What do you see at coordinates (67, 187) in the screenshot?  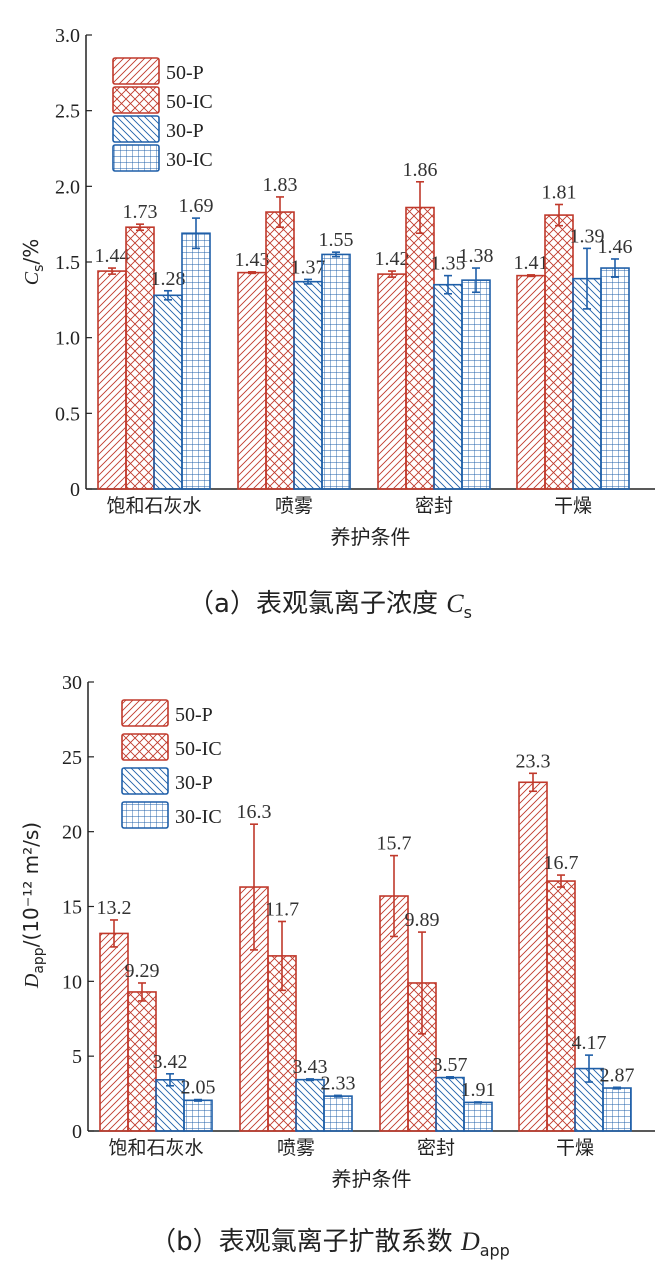 I see `y-tick-label: 2.0` at bounding box center [67, 187].